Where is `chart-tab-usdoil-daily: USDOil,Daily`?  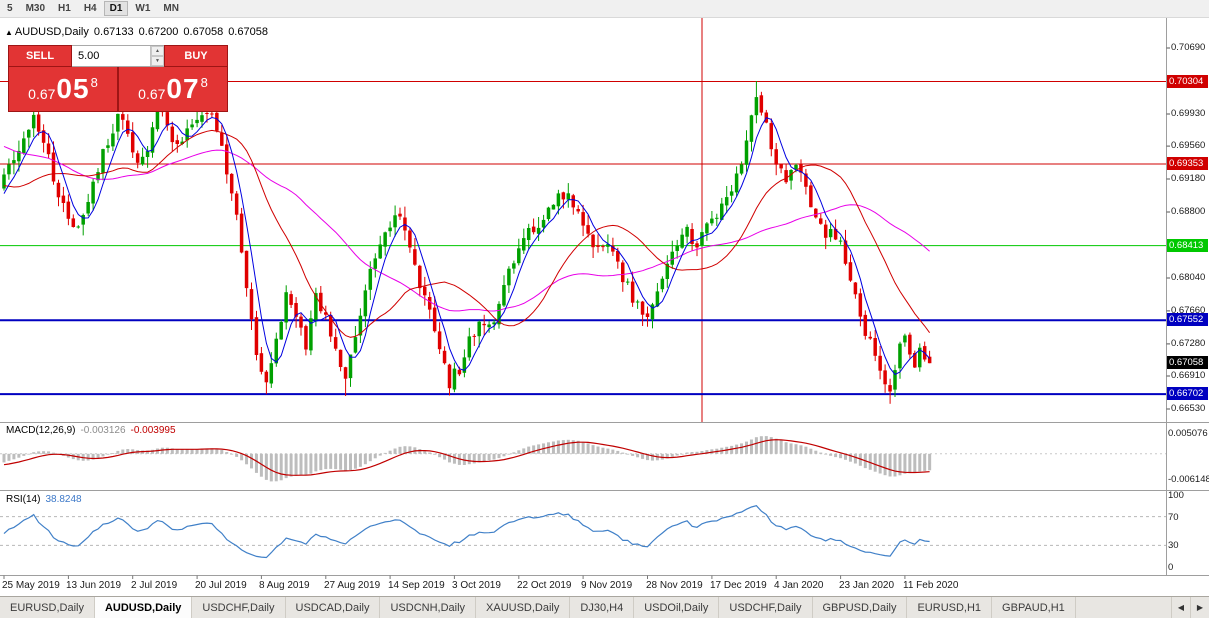 chart-tab-usdoil-daily: USDOil,Daily is located at coordinates (677, 607).